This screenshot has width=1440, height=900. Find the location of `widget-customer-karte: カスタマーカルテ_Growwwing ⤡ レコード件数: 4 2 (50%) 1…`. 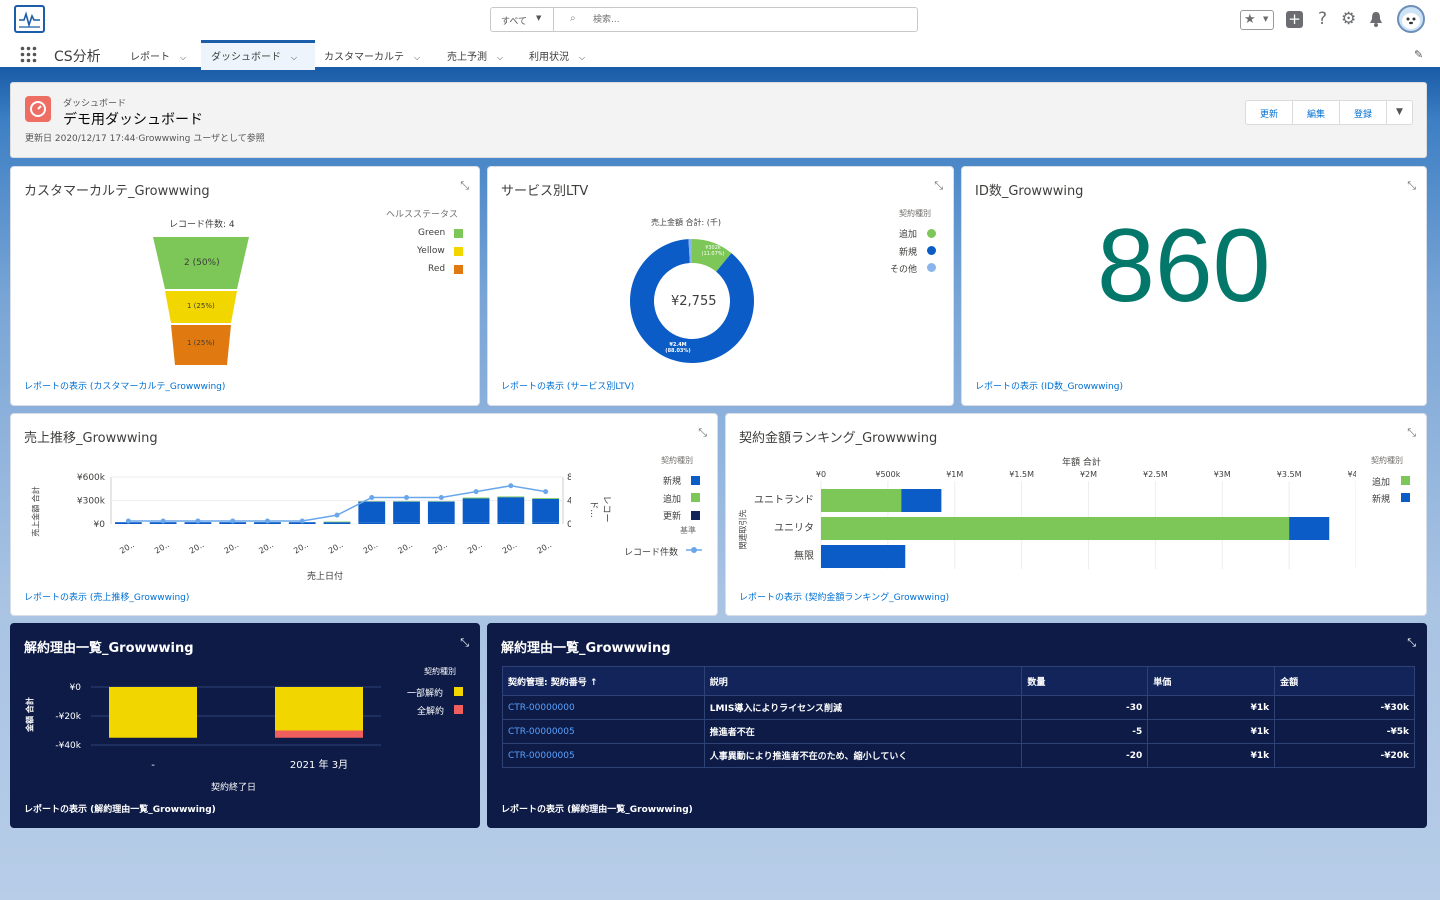

widget-customer-karte: カスタマーカルテ_Growwwing ⤡ レコード件数: 4 2 (50%) 1… is located at coordinates (245, 286).